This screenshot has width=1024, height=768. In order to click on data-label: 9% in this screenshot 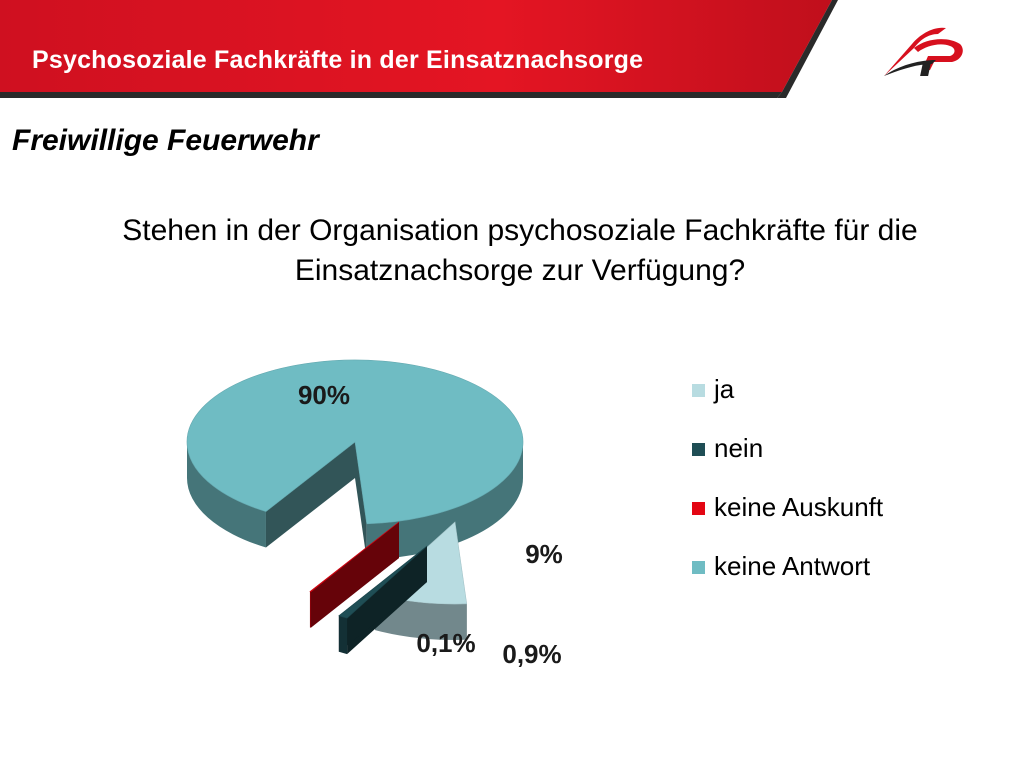, I will do `click(544, 554)`.